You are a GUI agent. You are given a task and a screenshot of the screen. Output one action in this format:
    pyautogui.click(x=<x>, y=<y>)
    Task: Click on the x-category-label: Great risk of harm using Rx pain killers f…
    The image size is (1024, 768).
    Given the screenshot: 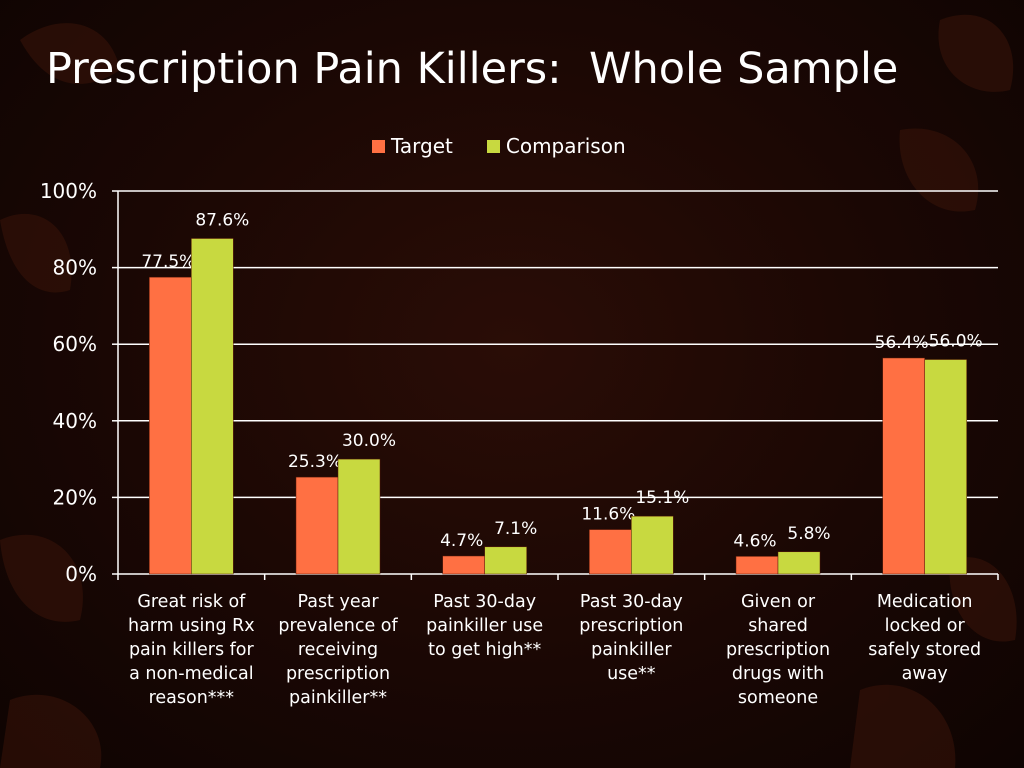 What is the action you would take?
    pyautogui.click(x=191, y=650)
    